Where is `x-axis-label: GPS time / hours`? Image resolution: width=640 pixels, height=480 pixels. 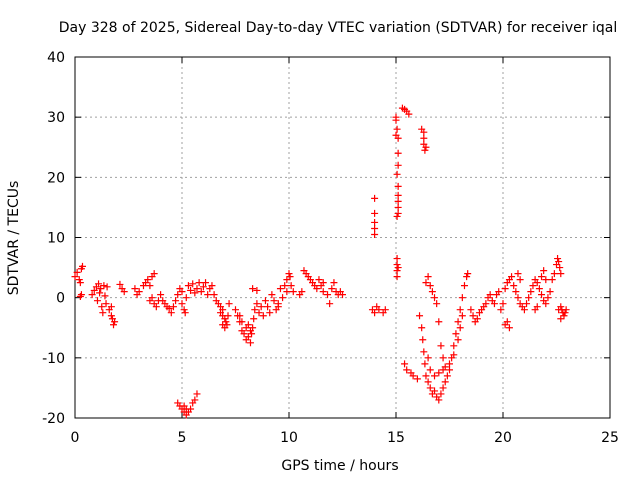
x-axis-label: GPS time / hours is located at coordinates (339, 466).